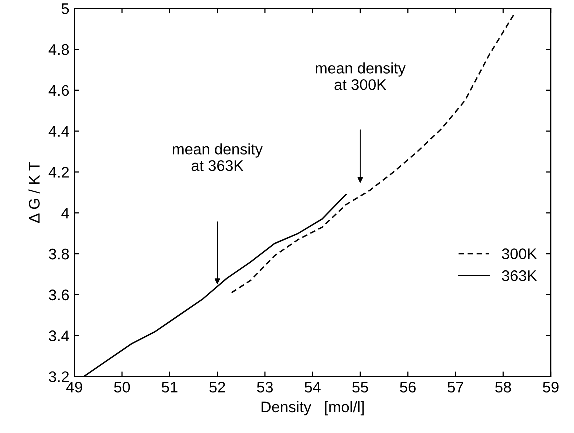 This screenshot has height=433, width=574. What do you see at coordinates (551, 387) in the screenshot?
I see `x-tick-label: 59` at bounding box center [551, 387].